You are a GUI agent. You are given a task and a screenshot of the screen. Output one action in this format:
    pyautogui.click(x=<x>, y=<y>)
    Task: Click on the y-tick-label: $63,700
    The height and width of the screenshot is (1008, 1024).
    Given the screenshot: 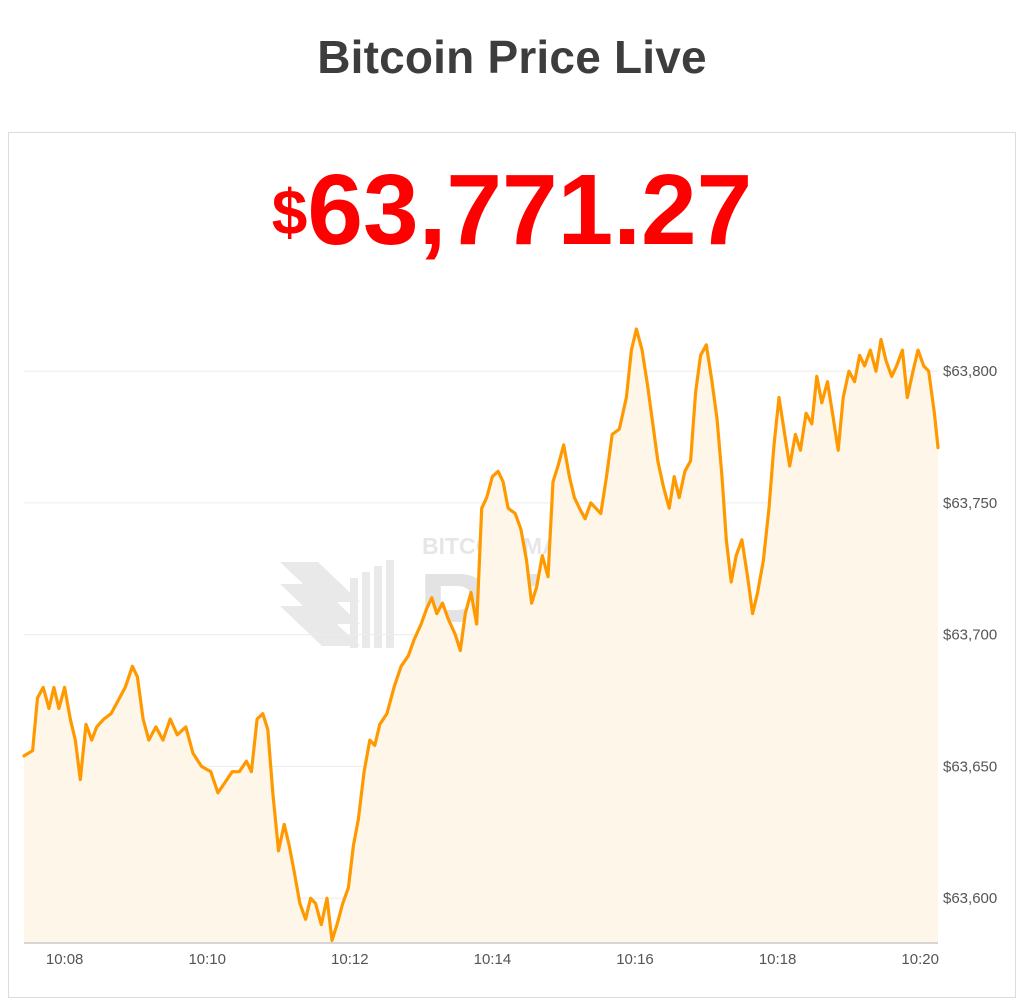 What is the action you would take?
    pyautogui.click(x=970, y=635)
    